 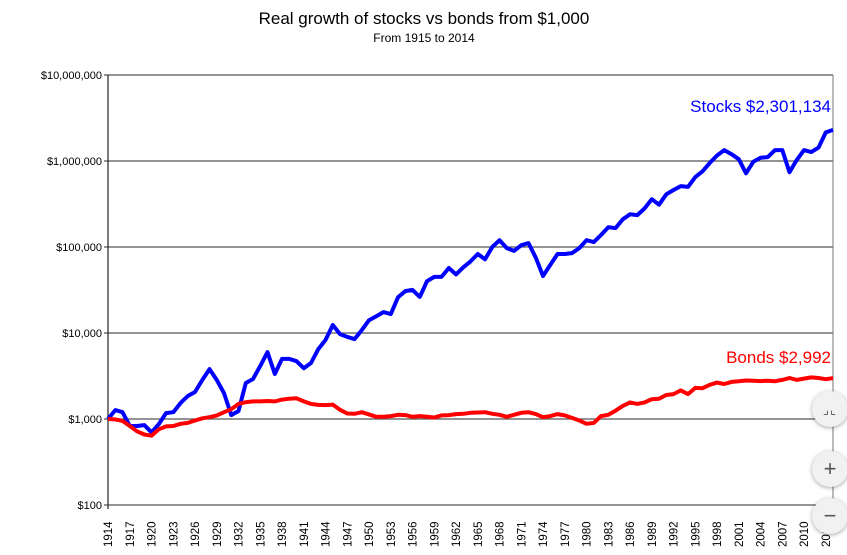 I want to click on zoom-out-button: −, so click(x=829, y=516).